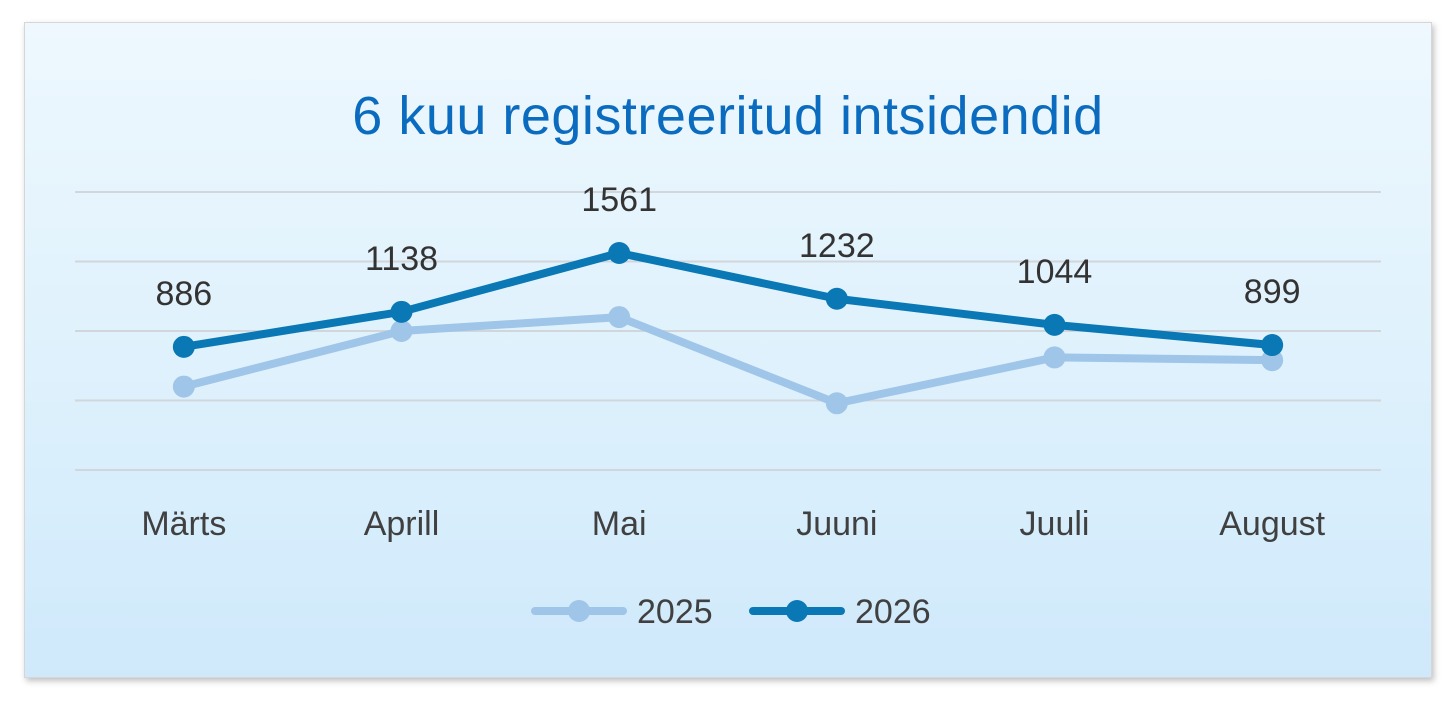 Image resolution: width=1454 pixels, height=703 pixels. What do you see at coordinates (797, 611) in the screenshot?
I see `legend-marker-2026` at bounding box center [797, 611].